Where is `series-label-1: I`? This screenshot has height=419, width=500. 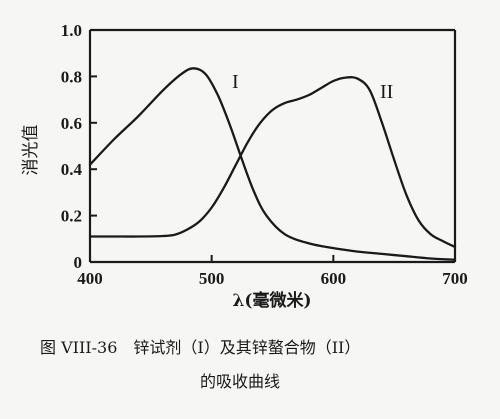
series-label-1: I is located at coordinates (235, 82).